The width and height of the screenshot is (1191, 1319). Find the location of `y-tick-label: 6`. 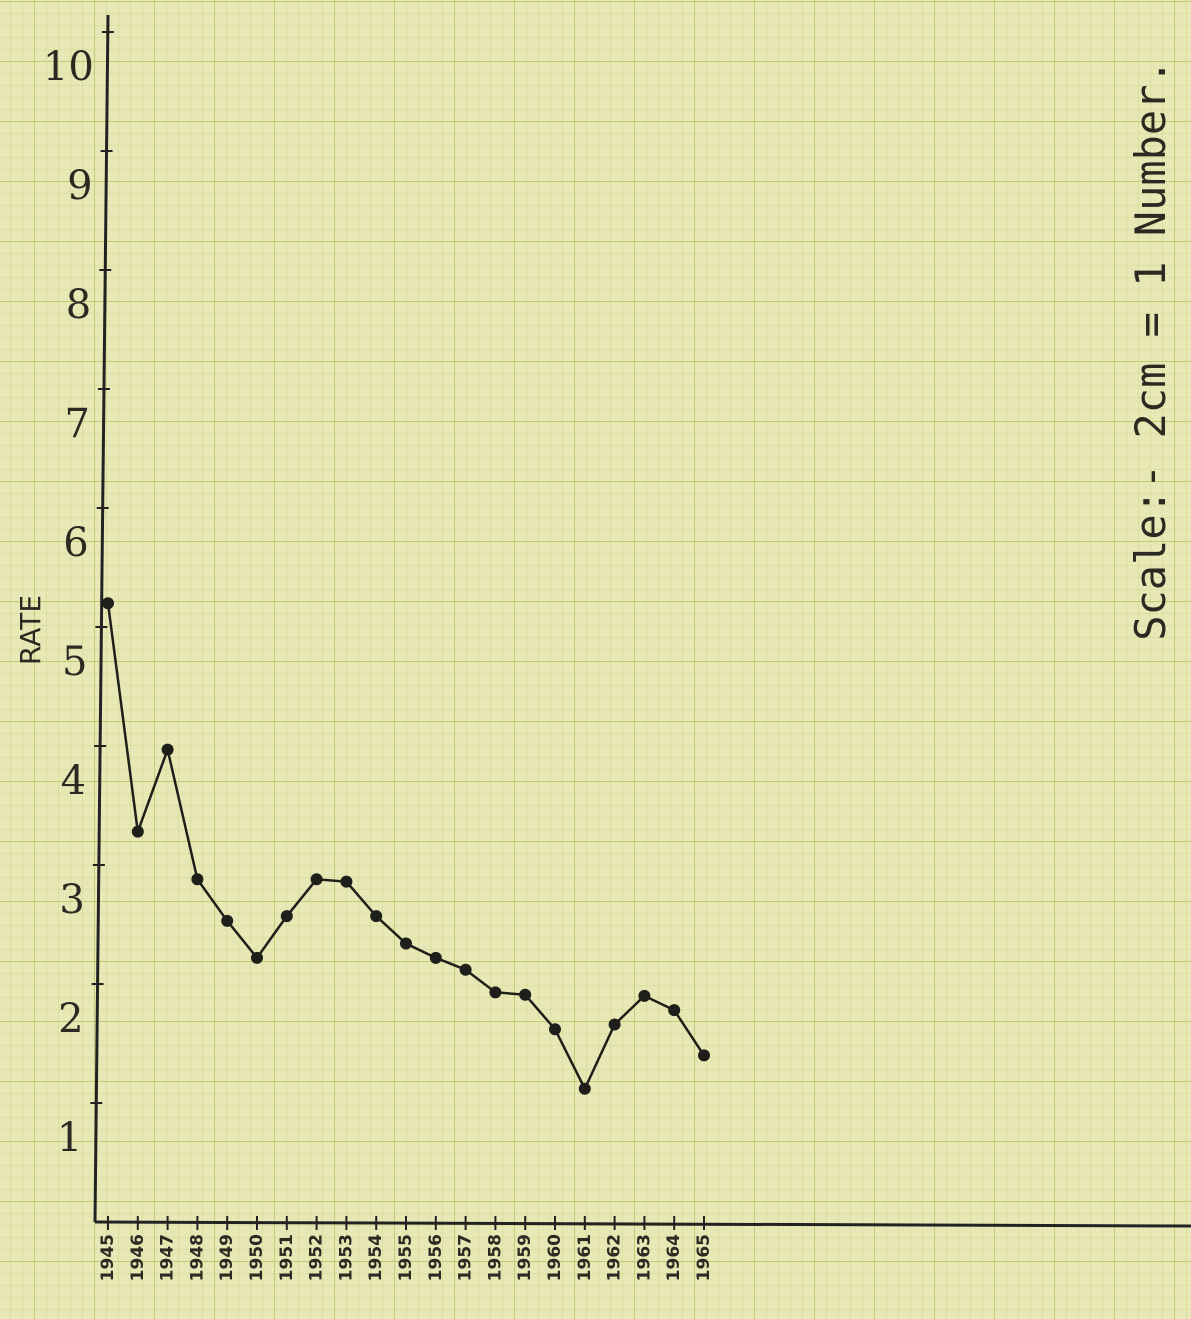

y-tick-label: 6 is located at coordinates (75, 543).